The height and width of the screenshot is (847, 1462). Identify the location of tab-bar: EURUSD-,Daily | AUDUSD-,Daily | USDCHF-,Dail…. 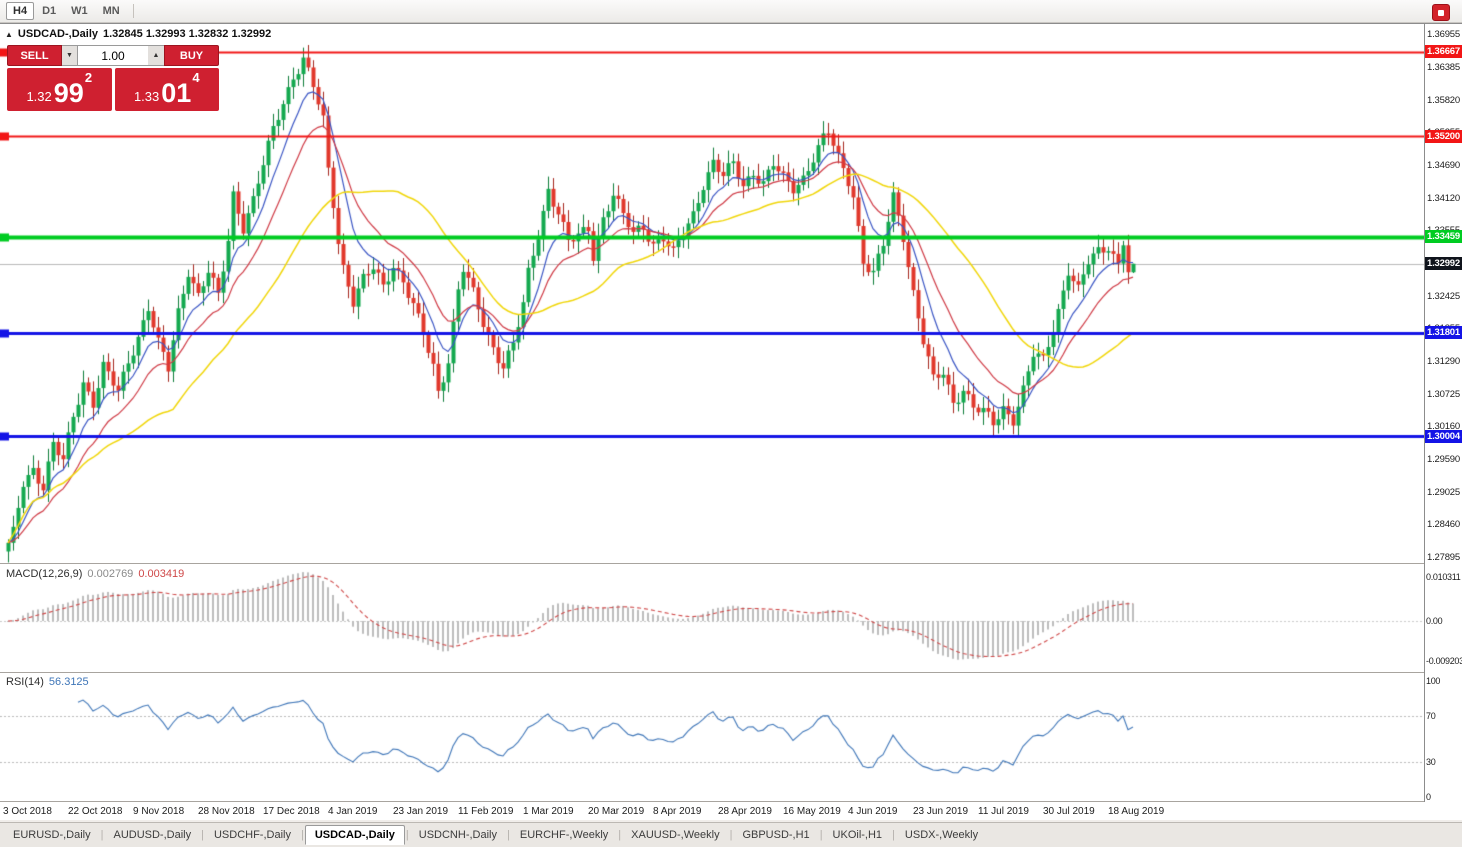
(731, 834).